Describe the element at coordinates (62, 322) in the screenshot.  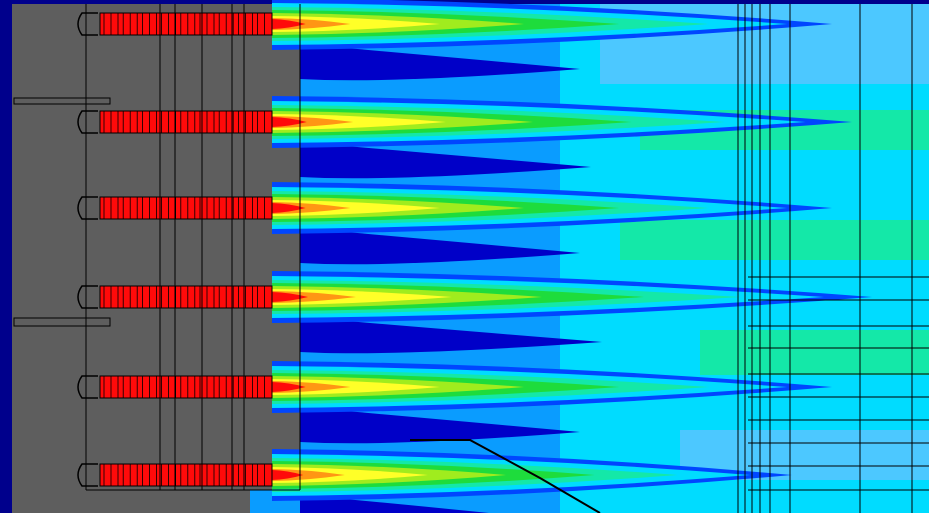
I see `plate-lower` at that location.